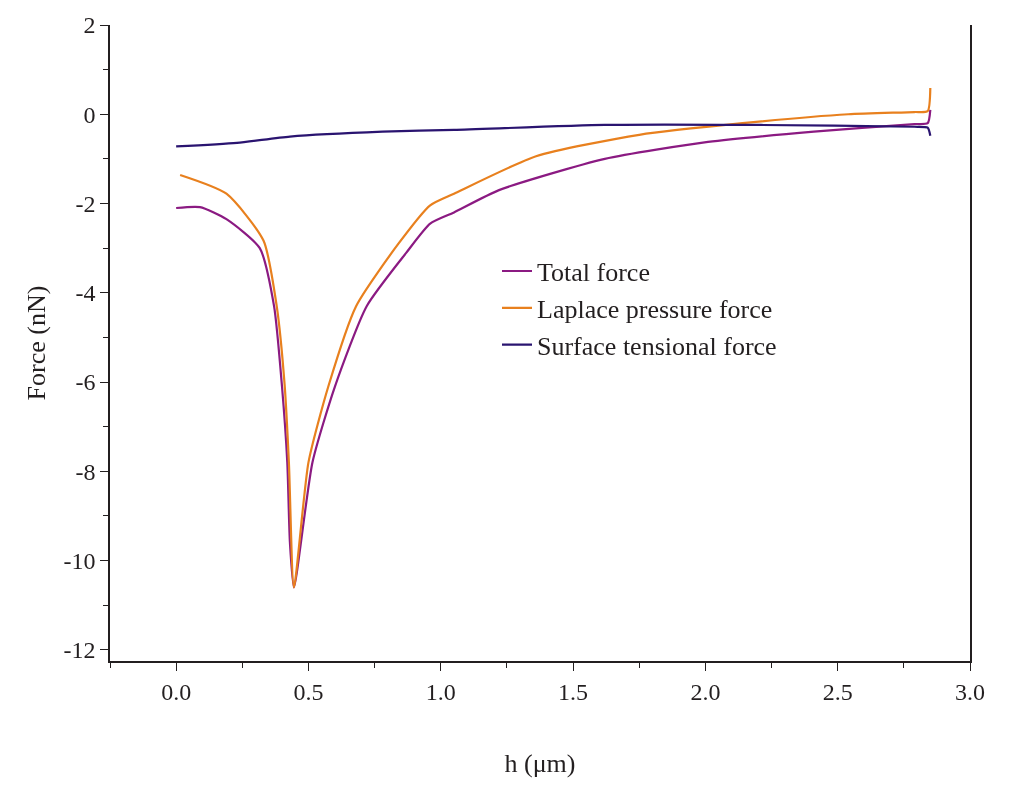 The height and width of the screenshot is (796, 1020). Describe the element at coordinates (655, 309) in the screenshot. I see `legend-label: Laplace pressure force` at that location.